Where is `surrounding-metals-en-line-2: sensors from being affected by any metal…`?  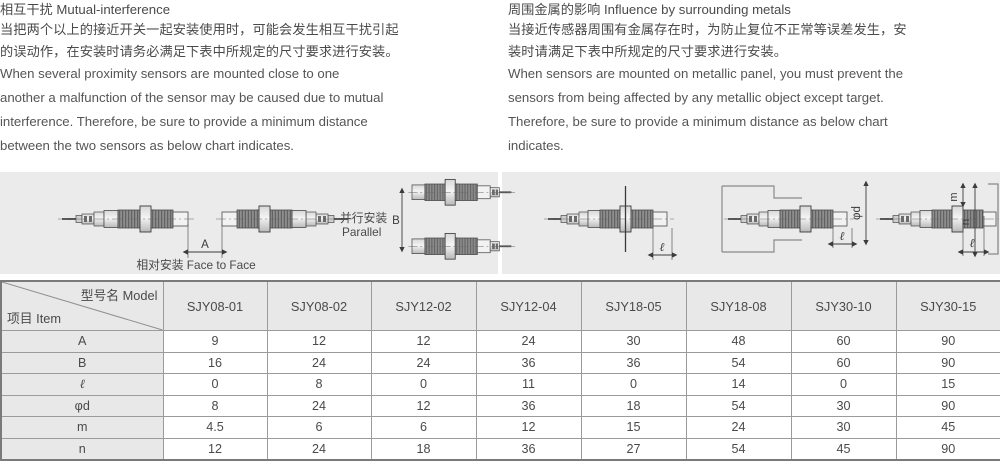 surrounding-metals-en-line-2: sensors from being affected by any metal… is located at coordinates (696, 97).